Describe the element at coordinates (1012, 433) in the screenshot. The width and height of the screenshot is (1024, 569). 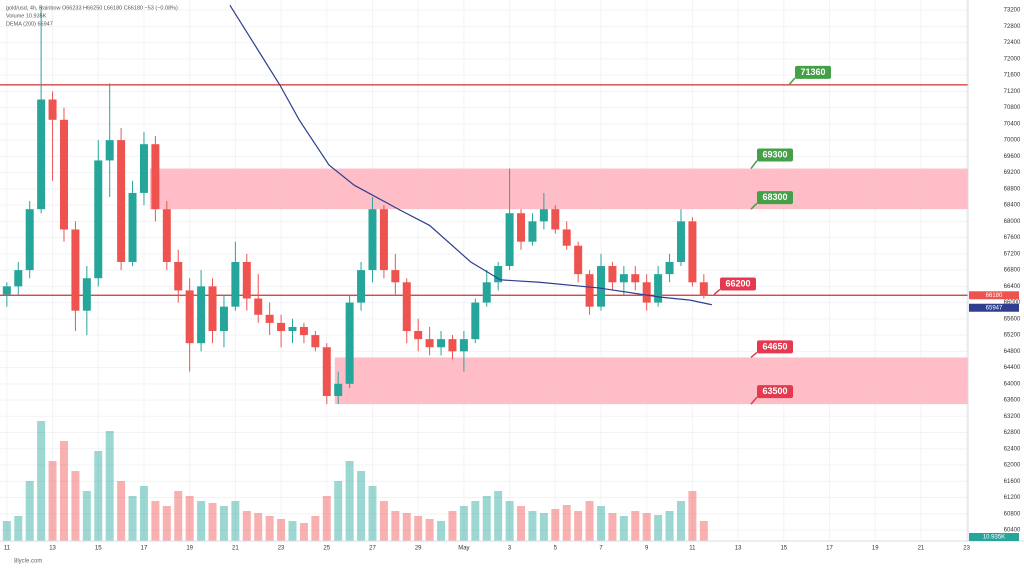
I see `y-tick-label: 62800` at that location.